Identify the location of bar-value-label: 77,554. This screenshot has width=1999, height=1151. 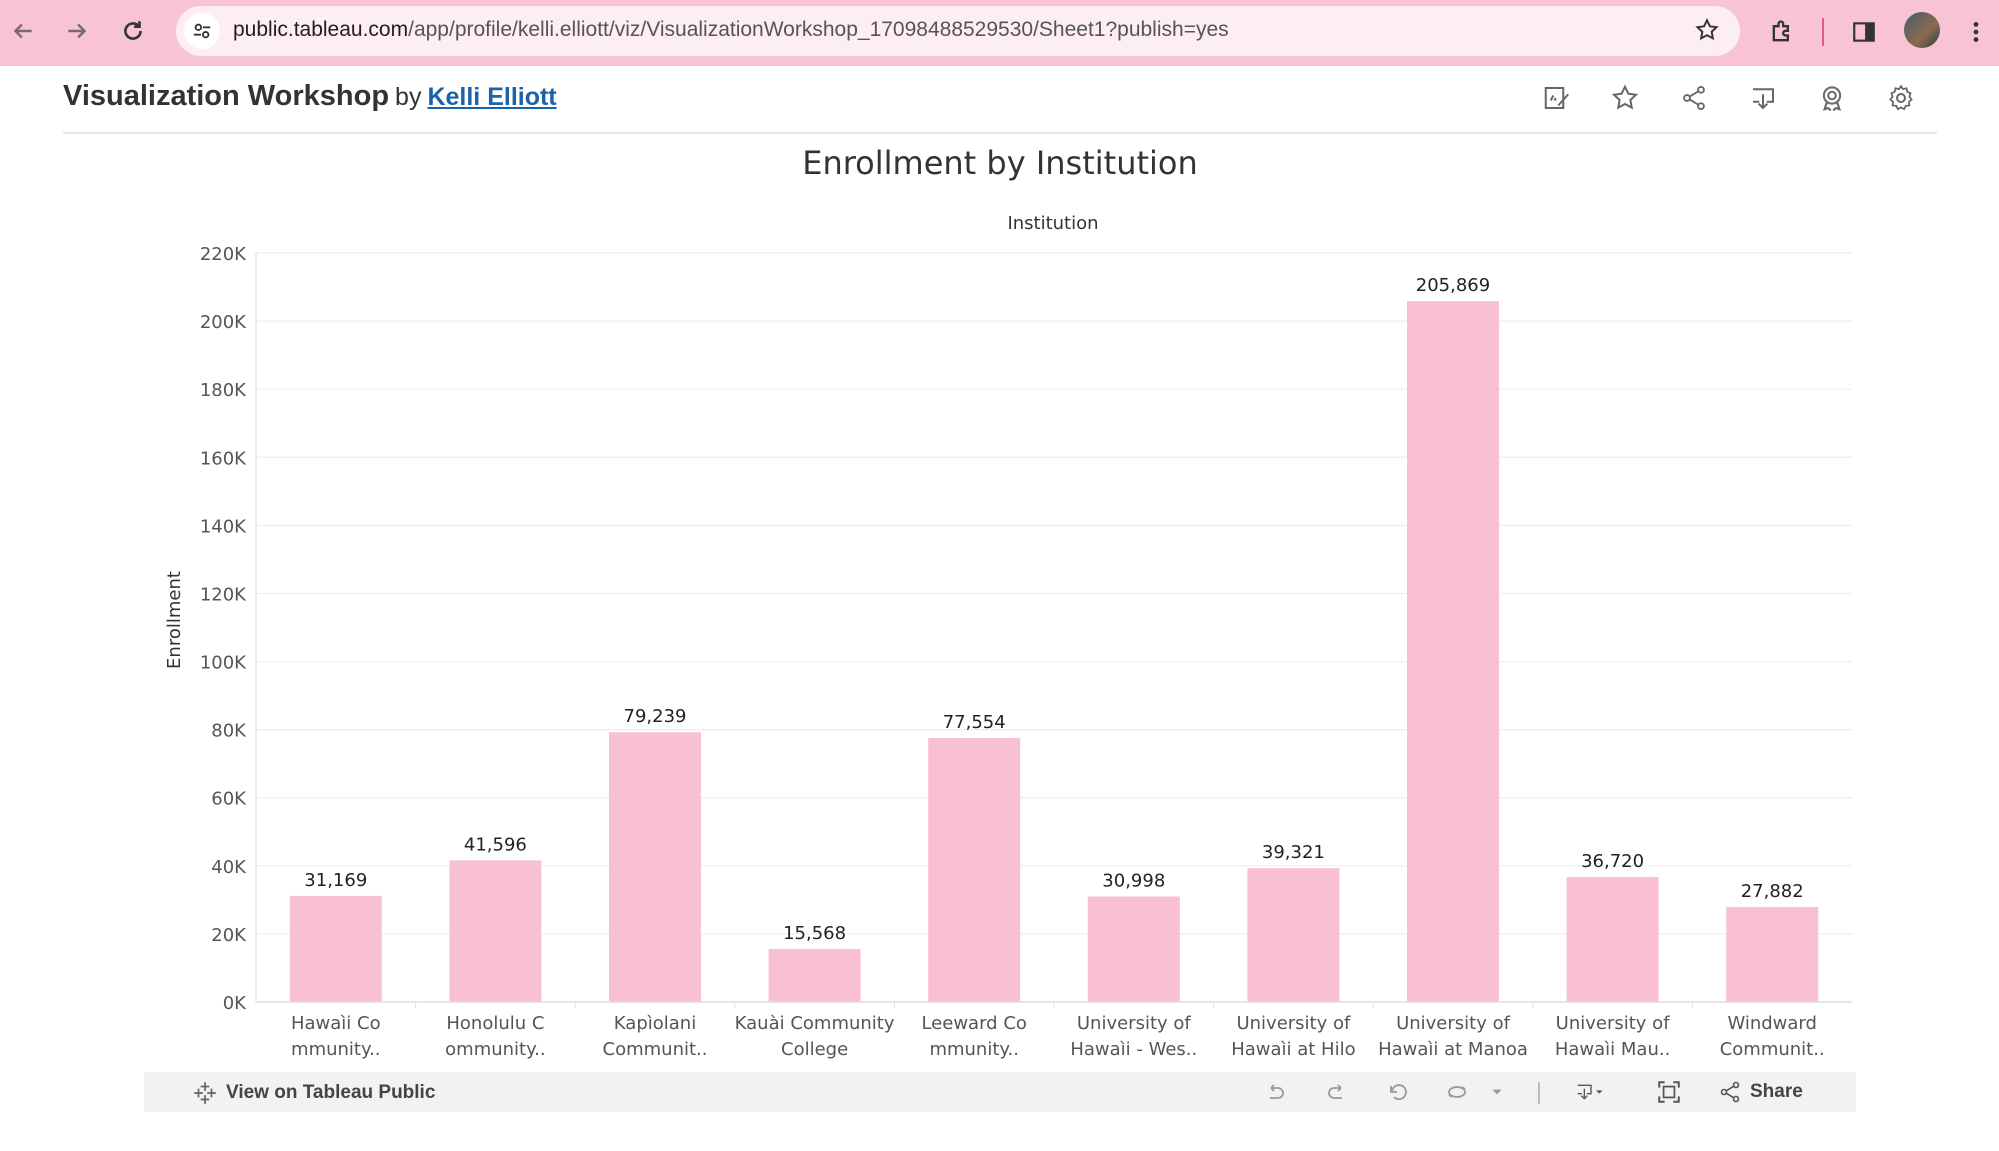
(974, 722).